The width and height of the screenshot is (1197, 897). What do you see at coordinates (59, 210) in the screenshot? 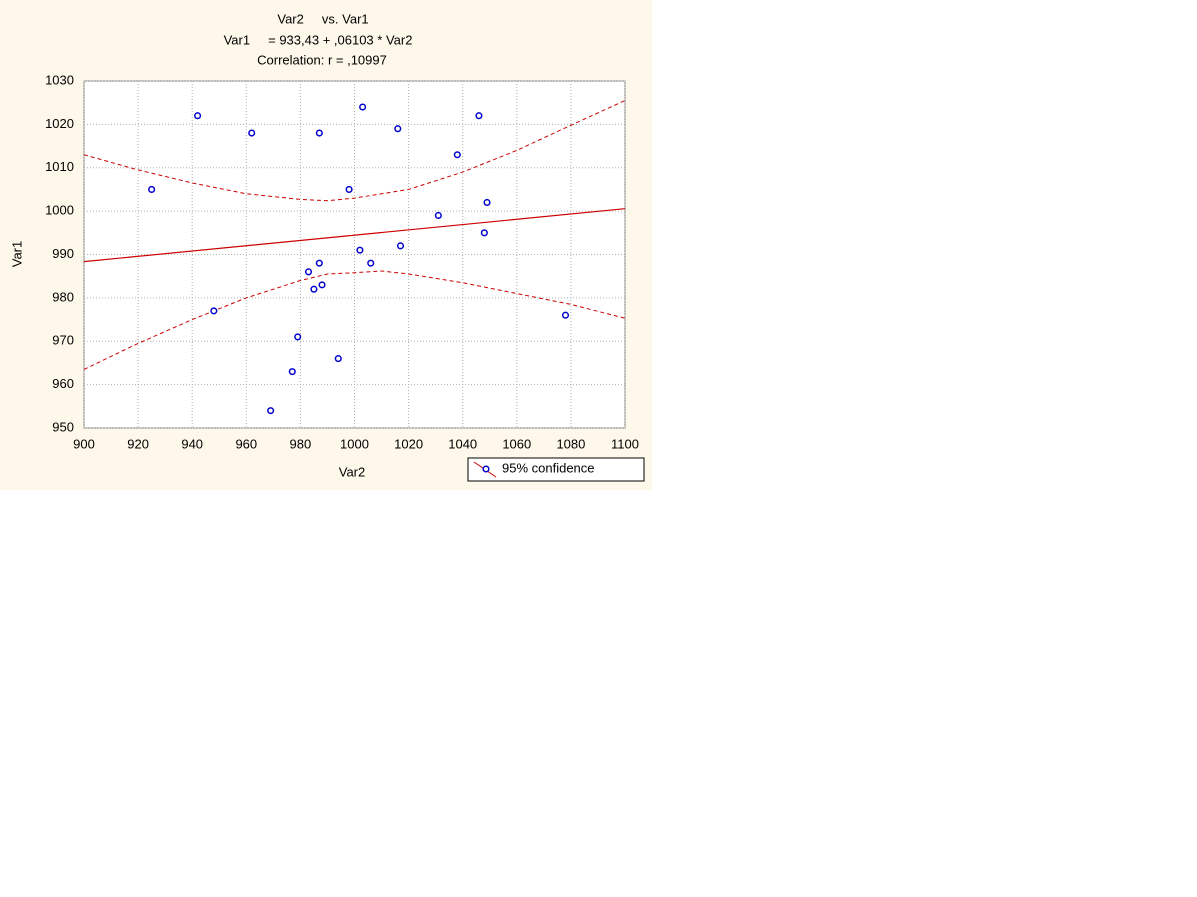
I see `y-tick-label: 1000` at bounding box center [59, 210].